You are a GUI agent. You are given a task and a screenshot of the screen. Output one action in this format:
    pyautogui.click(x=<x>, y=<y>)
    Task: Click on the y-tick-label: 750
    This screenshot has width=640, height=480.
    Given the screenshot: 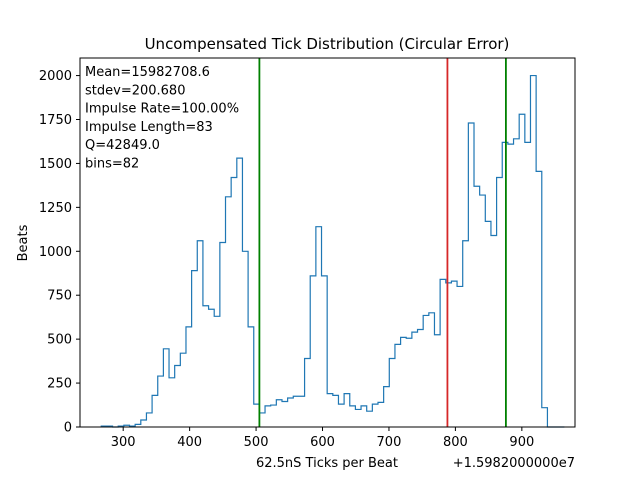 What is the action you would take?
    pyautogui.click(x=59, y=296)
    